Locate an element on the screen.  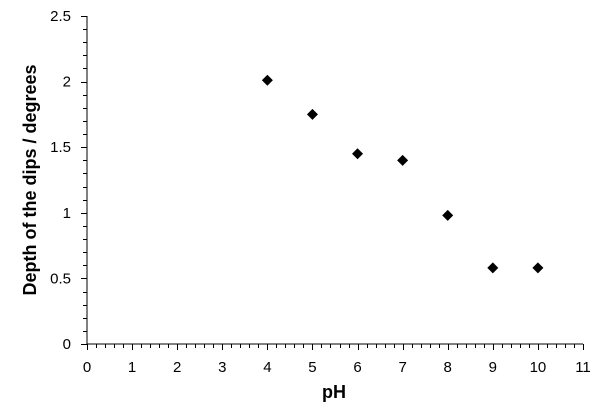
x-tick-label: 1 is located at coordinates (132, 367).